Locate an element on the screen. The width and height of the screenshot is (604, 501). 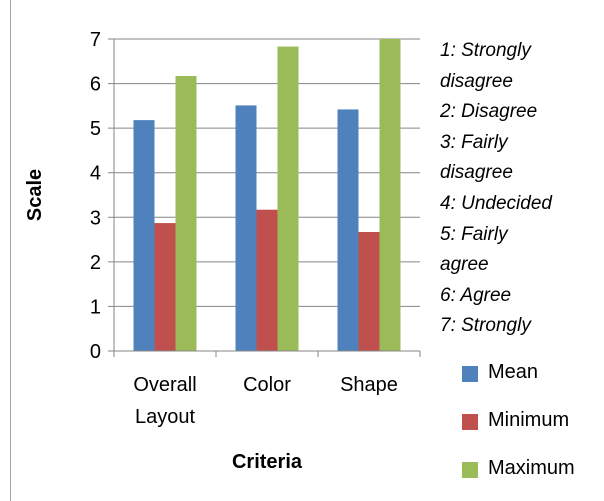
x-tick-label: Overall Layout is located at coordinates (164, 401).